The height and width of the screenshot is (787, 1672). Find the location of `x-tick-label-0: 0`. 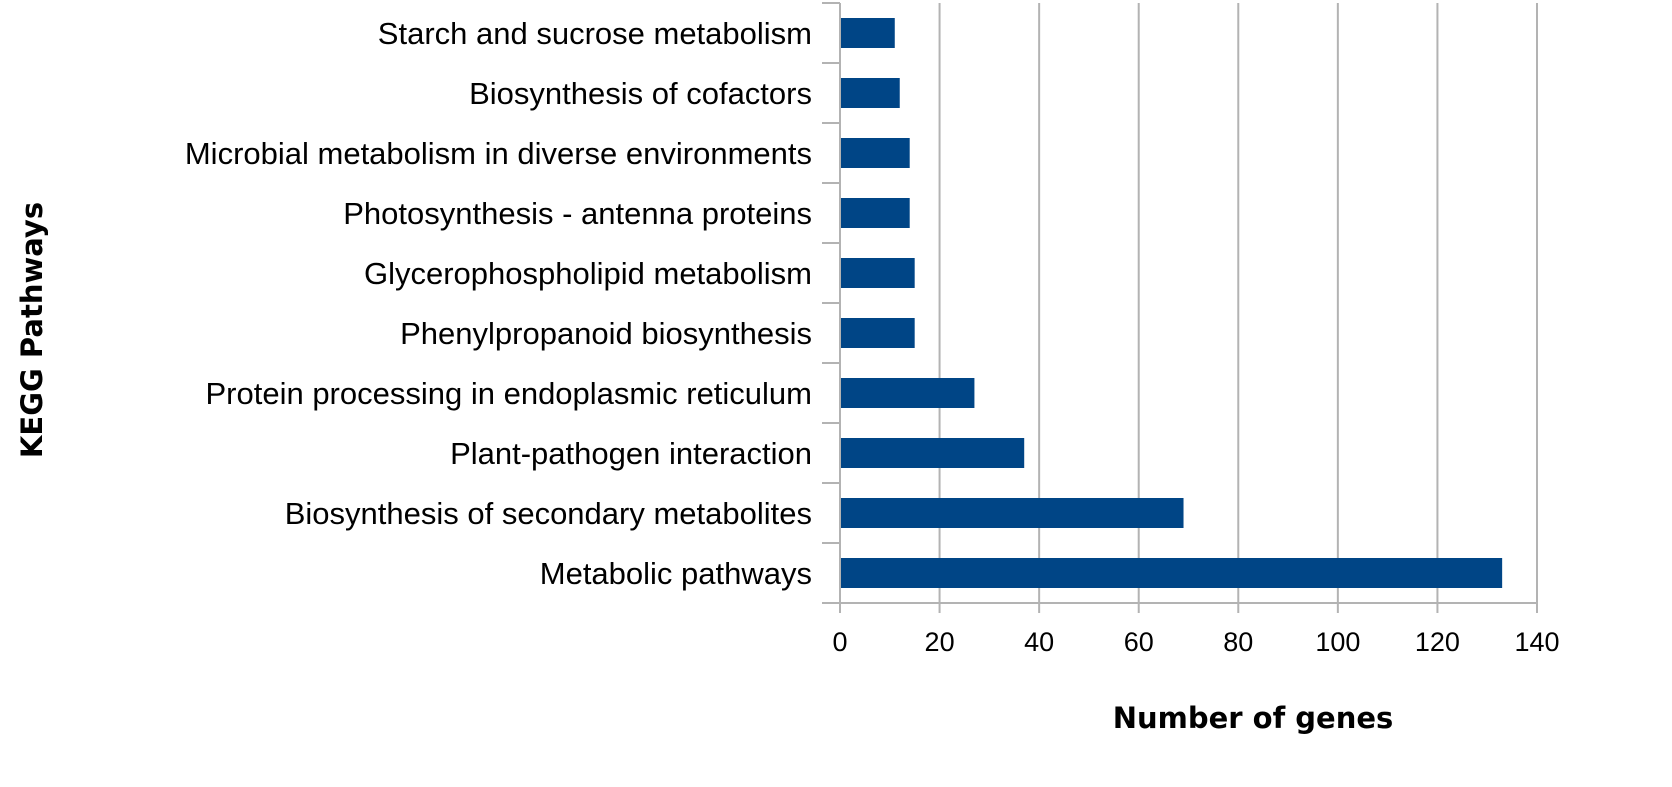

x-tick-label-0: 0 is located at coordinates (839, 642).